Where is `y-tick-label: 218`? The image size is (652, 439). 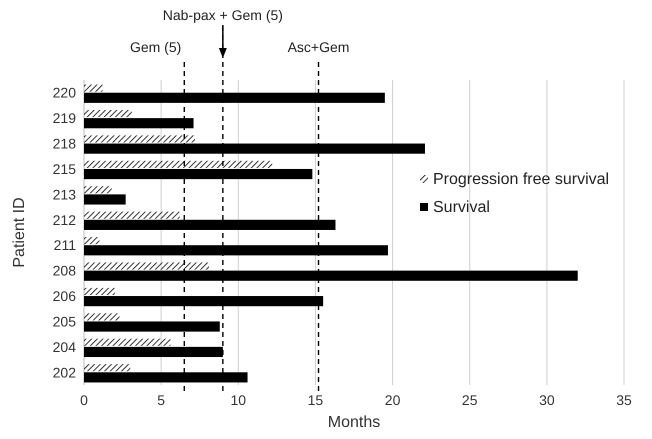
y-tick-label: 218 is located at coordinates (64, 144).